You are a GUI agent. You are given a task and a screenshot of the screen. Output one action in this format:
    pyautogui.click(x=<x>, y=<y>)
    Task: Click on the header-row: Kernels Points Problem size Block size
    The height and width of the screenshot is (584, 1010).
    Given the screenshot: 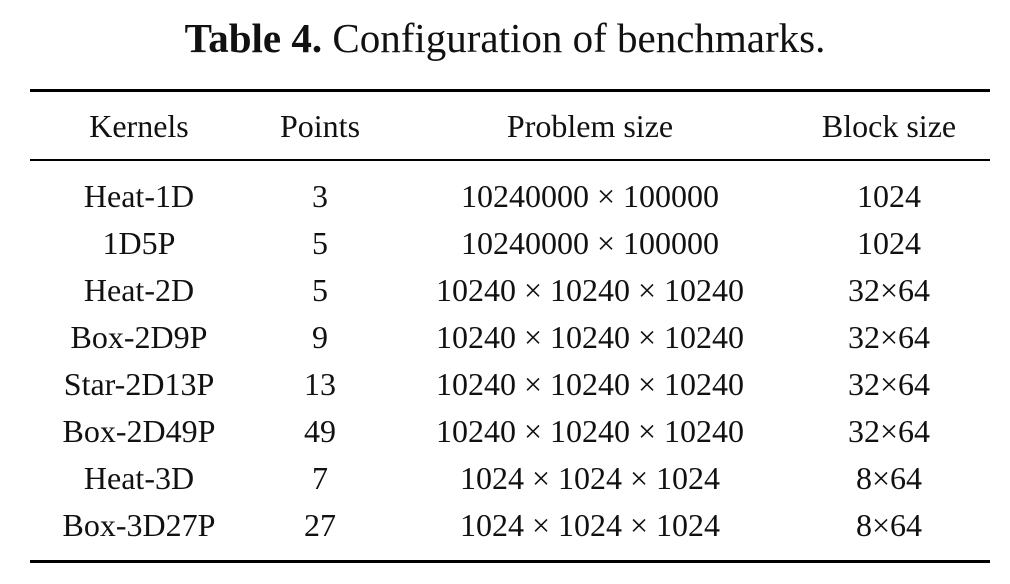 What is the action you would take?
    pyautogui.click(x=510, y=126)
    